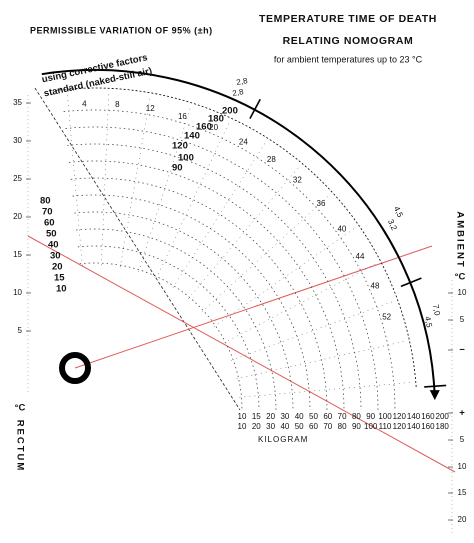 The image size is (474, 543). What do you see at coordinates (47, 212) in the screenshot?
I see `weight-label: 70` at bounding box center [47, 212].